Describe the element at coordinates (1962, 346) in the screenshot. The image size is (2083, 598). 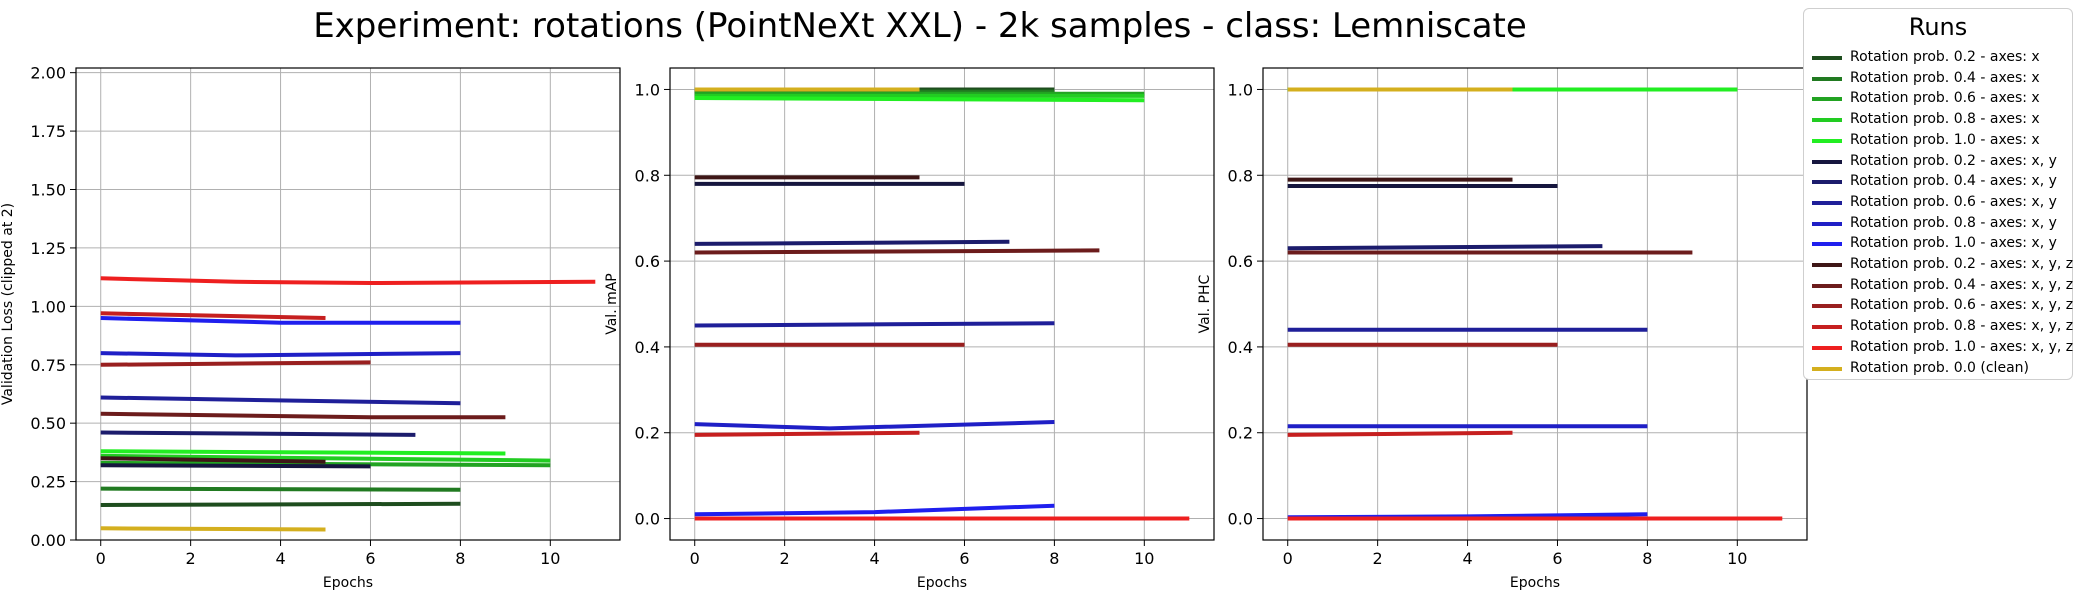
I see `legend-label: Rotation prob. 1.0 - axes: x, y, z` at that location.